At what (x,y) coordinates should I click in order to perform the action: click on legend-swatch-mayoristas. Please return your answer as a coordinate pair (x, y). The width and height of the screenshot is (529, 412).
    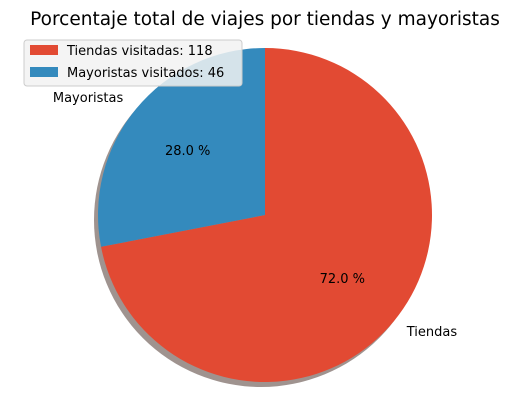
    Looking at the image, I should click on (44, 72).